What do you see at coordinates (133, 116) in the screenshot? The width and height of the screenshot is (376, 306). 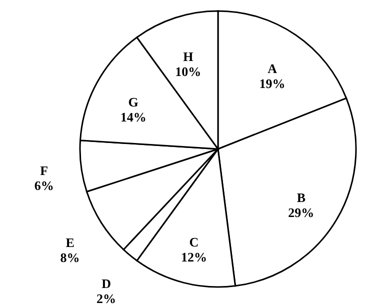 I see `data-label: 14%` at bounding box center [133, 116].